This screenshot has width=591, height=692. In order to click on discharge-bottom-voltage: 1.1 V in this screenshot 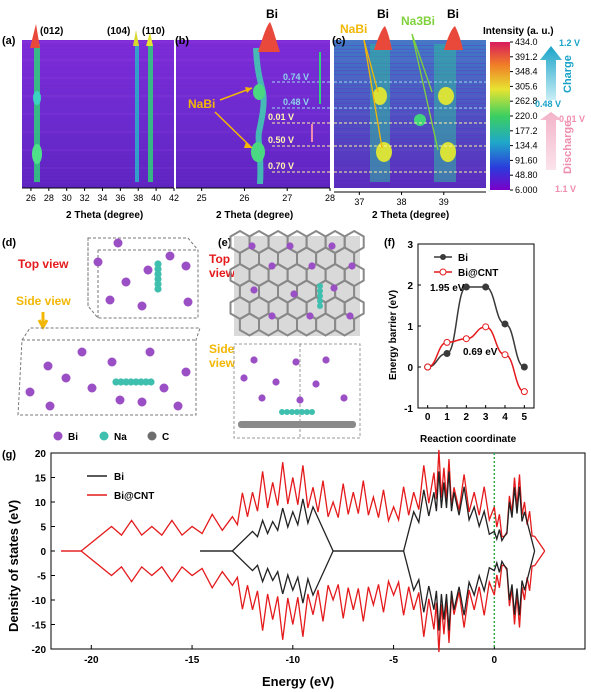, I will do `click(565, 189)`.